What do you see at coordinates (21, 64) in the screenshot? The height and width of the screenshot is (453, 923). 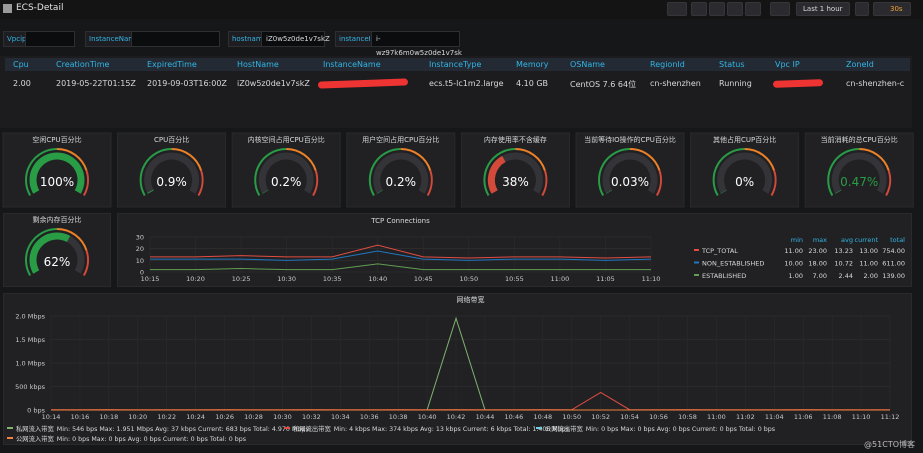 I see `column-header: Cpu` at bounding box center [21, 64].